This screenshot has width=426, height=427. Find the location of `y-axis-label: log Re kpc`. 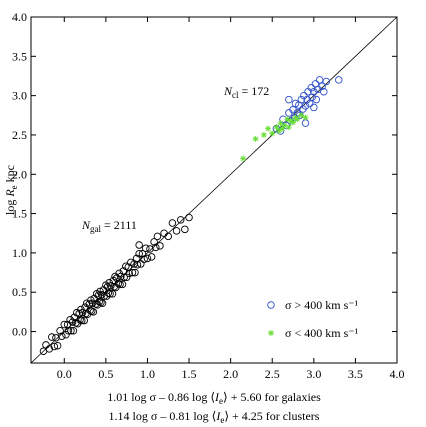

y-axis-label: log Re kpc is located at coordinates (11, 190).